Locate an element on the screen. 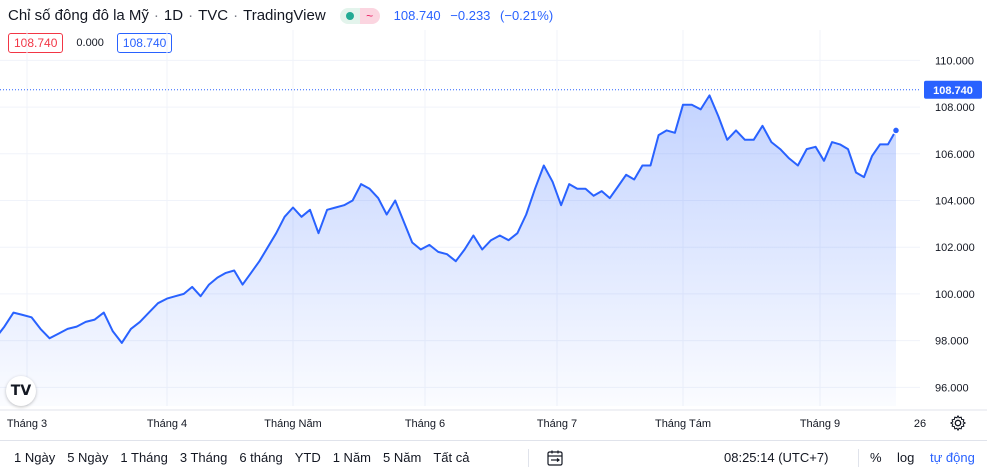 This screenshot has height=474, width=987. interval-label: 1D is located at coordinates (173, 15).